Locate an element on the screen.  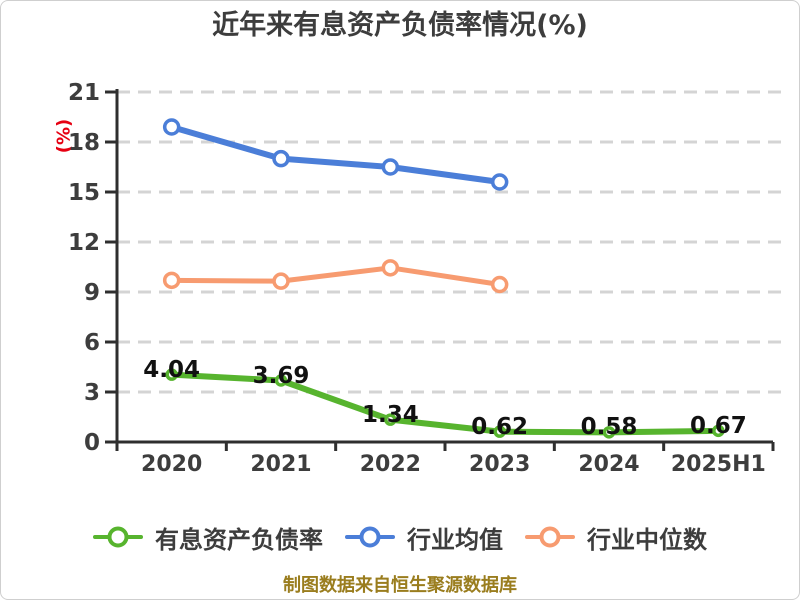
point-label: 1.34 is located at coordinates (390, 414).